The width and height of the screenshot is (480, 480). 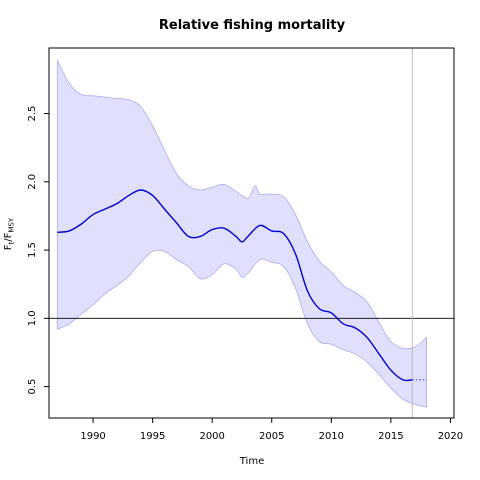 What do you see at coordinates (390, 436) in the screenshot?
I see `x-tick-label: 2015` at bounding box center [390, 436].